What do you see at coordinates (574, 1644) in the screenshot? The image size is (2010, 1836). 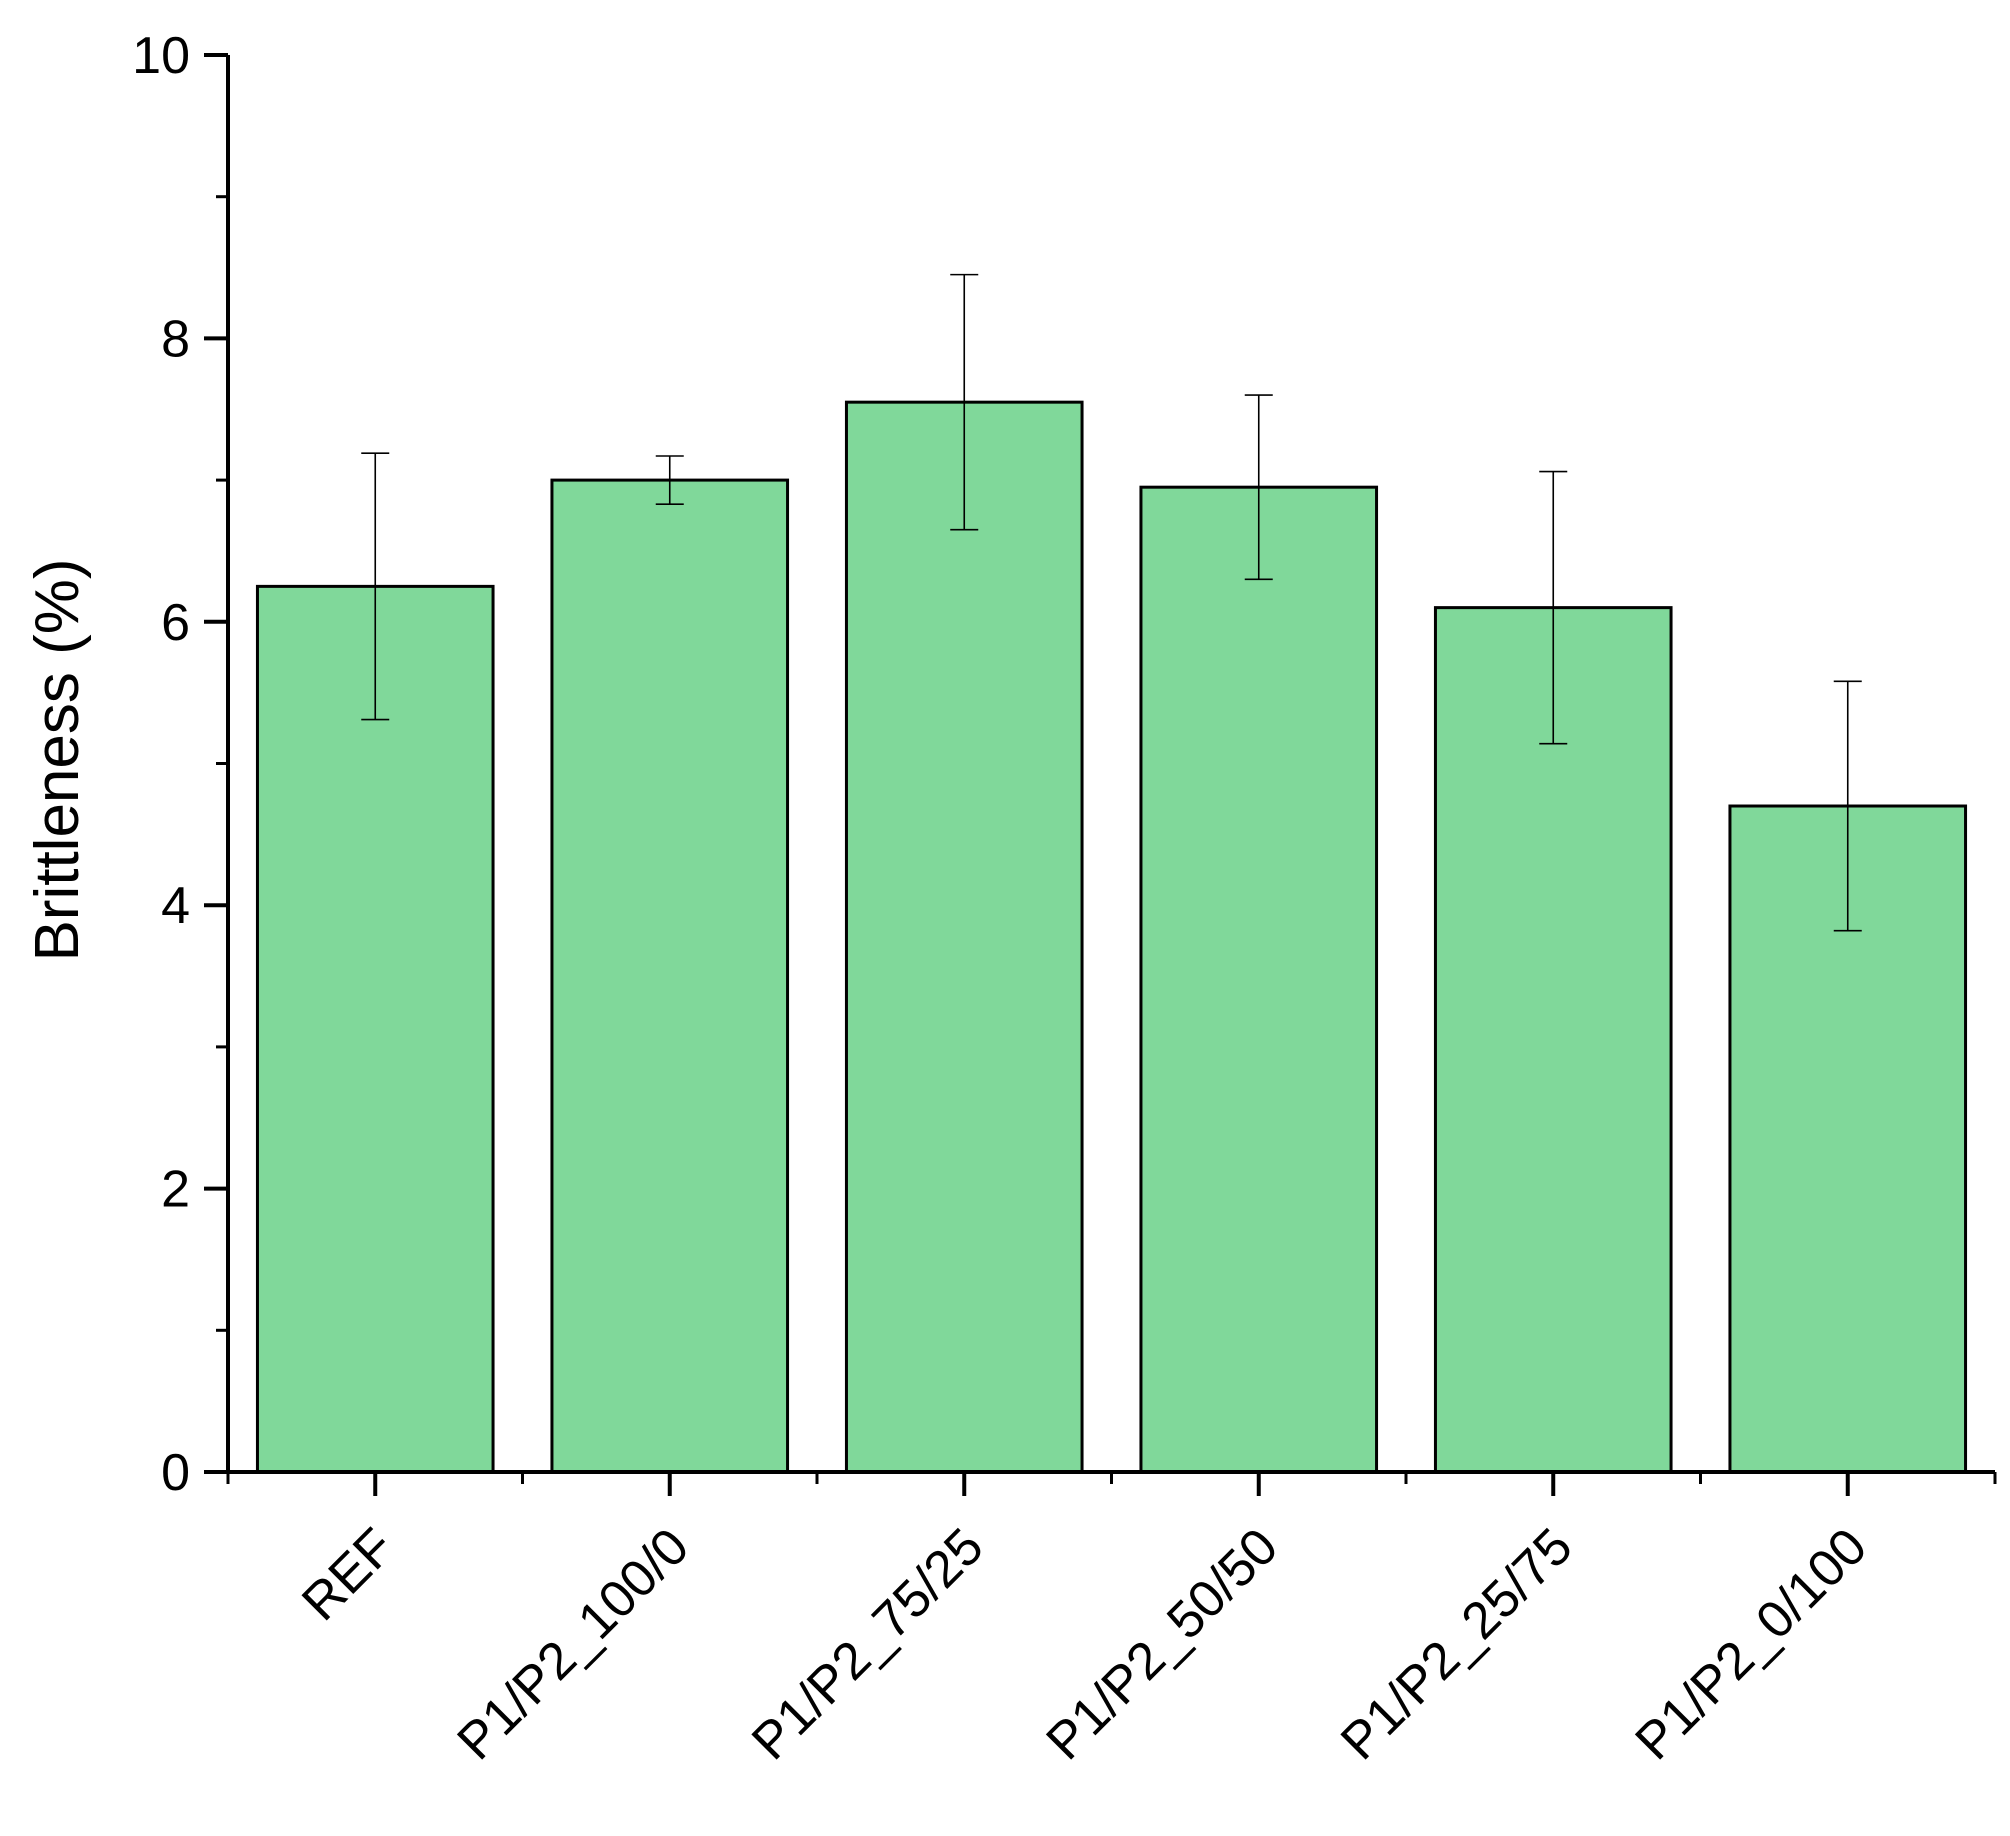 I see `x-tick-label: P1/P2_100/0` at bounding box center [574, 1644].